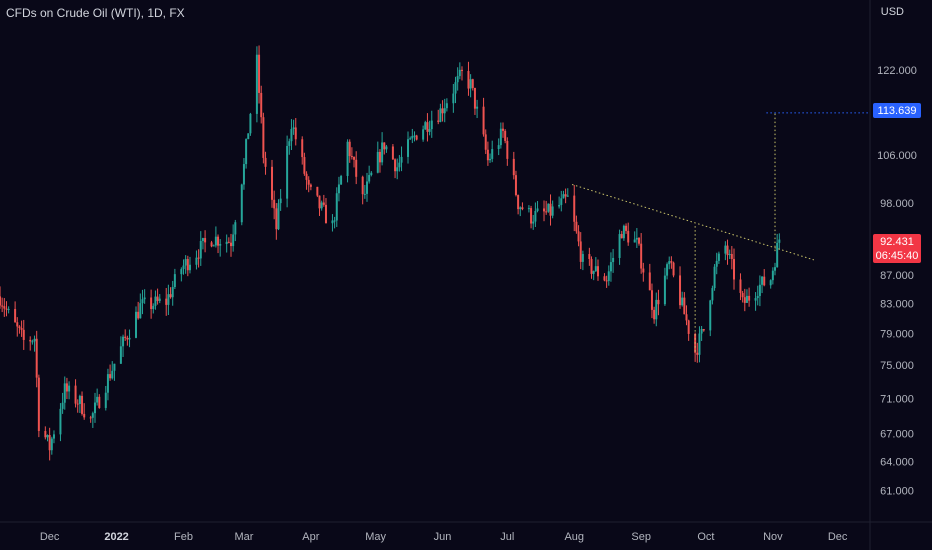 The height and width of the screenshot is (550, 932). Describe the element at coordinates (444, 537) in the screenshot. I see `time-axis: Dec 2022 Feb Mar Apr May Jun Jul Aug Sep Oct Nov Dec` at that location.